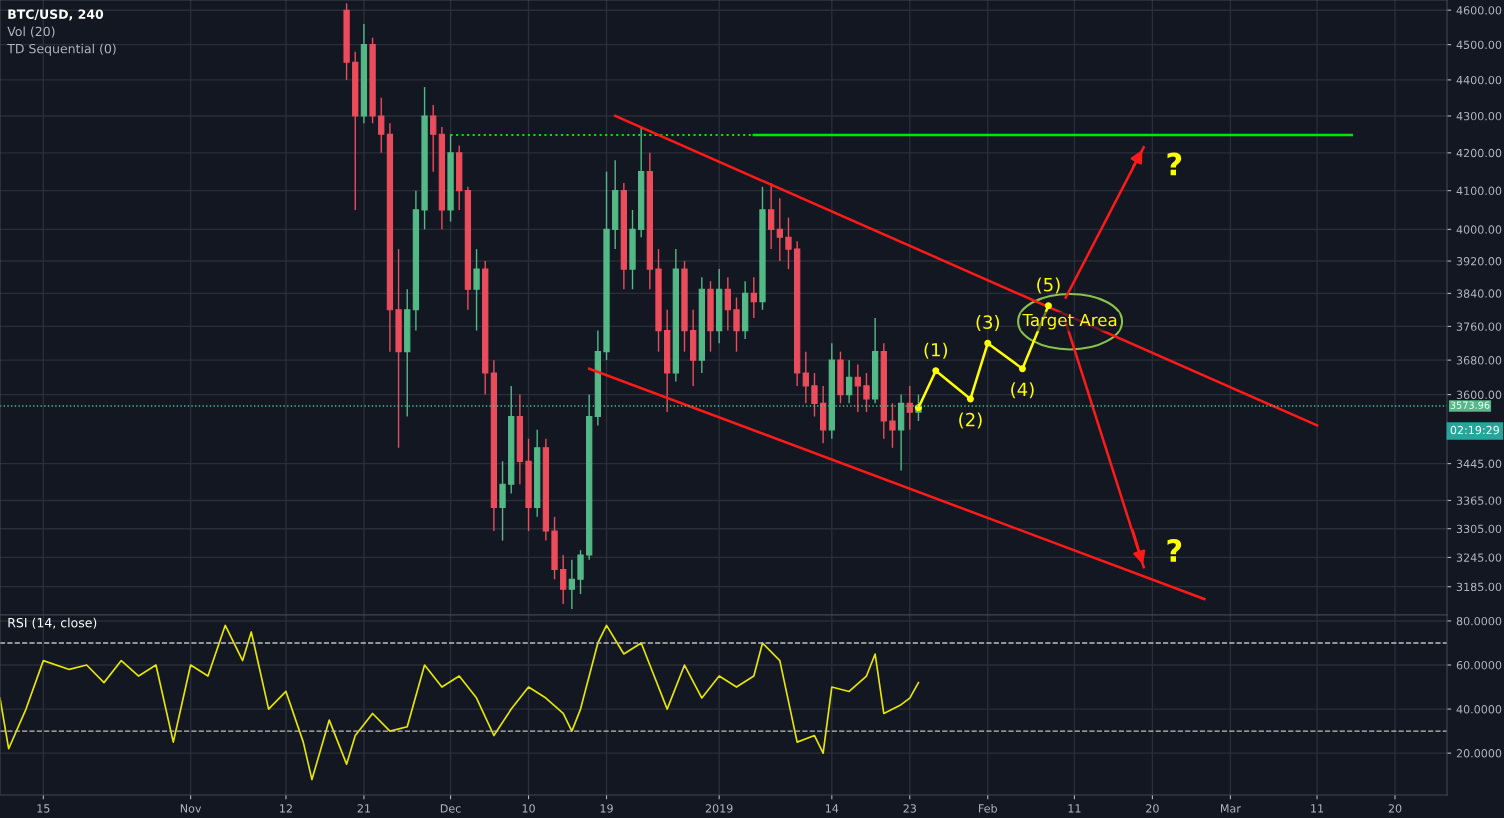  Describe the element at coordinates (1479, 621) in the screenshot. I see `y-tick-label: 80.0000` at that location.